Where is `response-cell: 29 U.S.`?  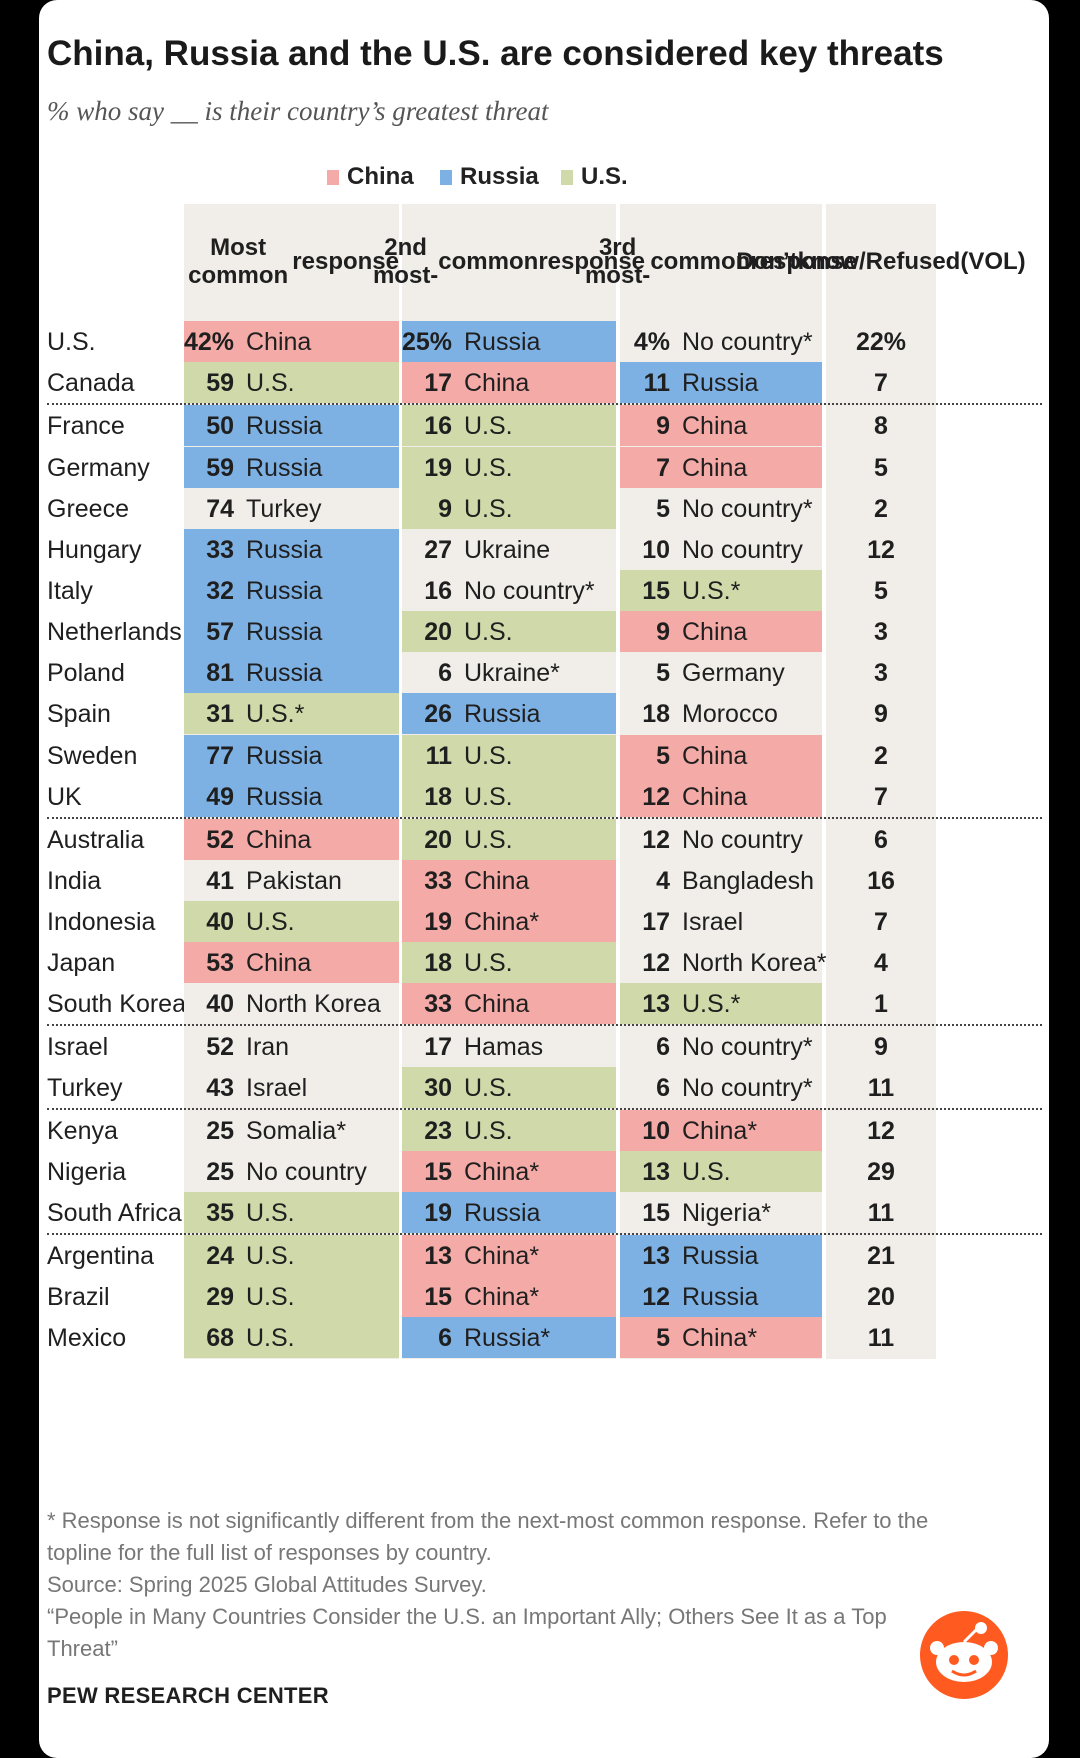
response-cell: 29 U.S. is located at coordinates (291, 1296).